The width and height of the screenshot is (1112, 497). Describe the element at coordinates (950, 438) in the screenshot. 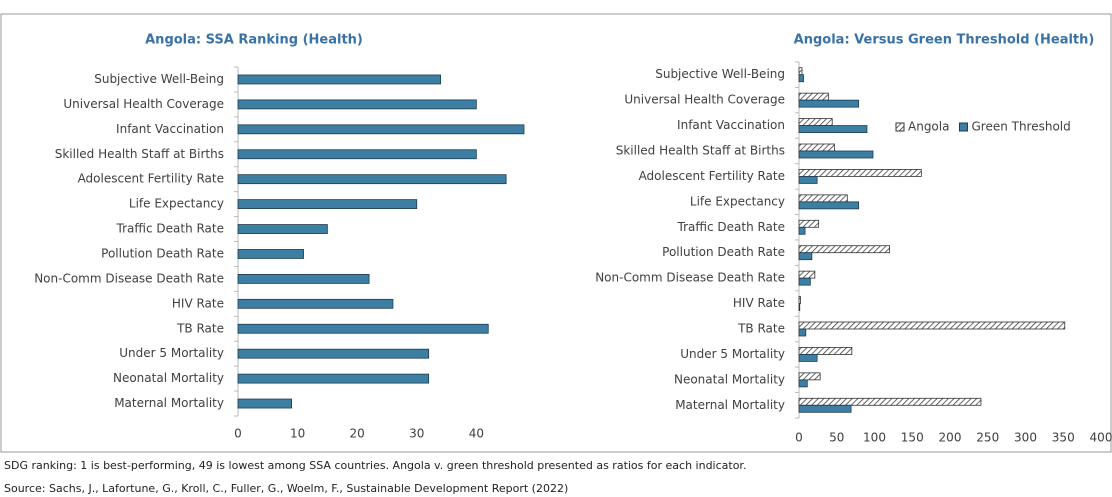

I see `x-tick-label: 200` at that location.